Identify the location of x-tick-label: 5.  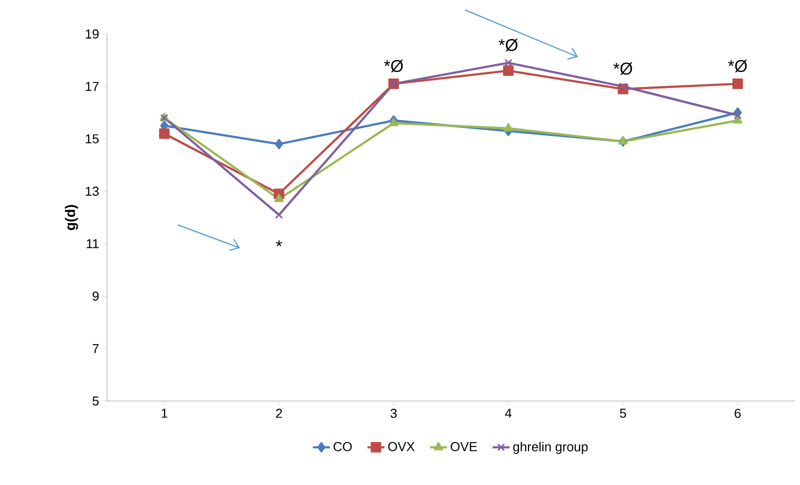
(623, 413).